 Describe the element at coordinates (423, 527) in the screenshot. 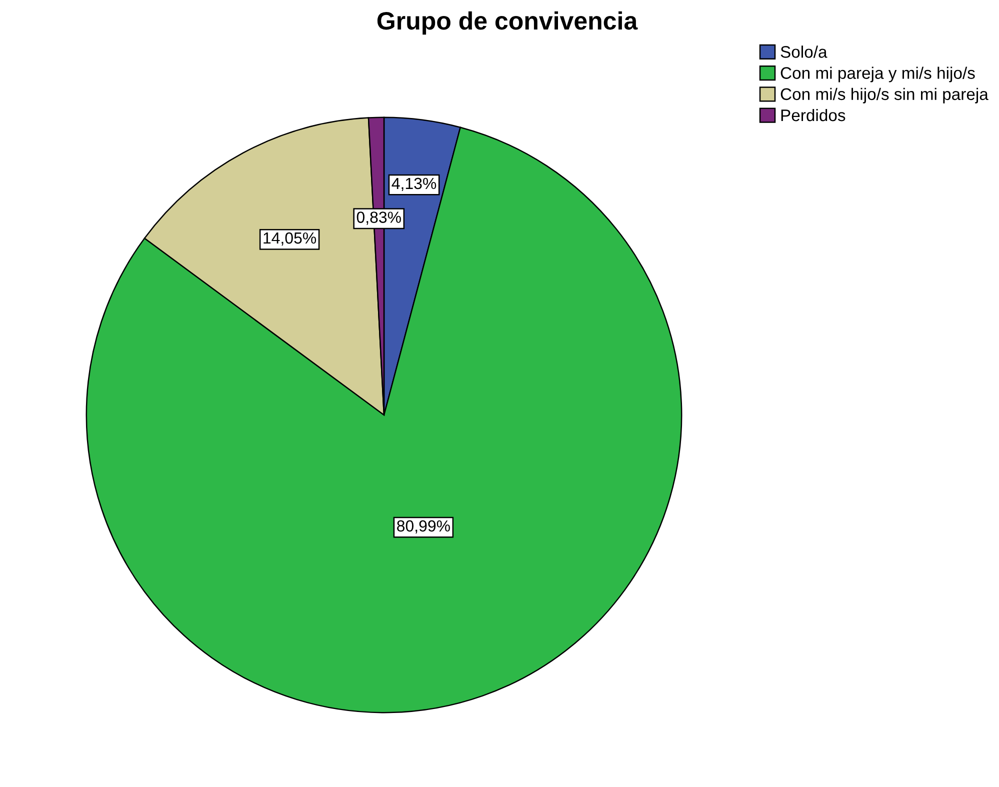

I see `data-label: 80,99%` at that location.